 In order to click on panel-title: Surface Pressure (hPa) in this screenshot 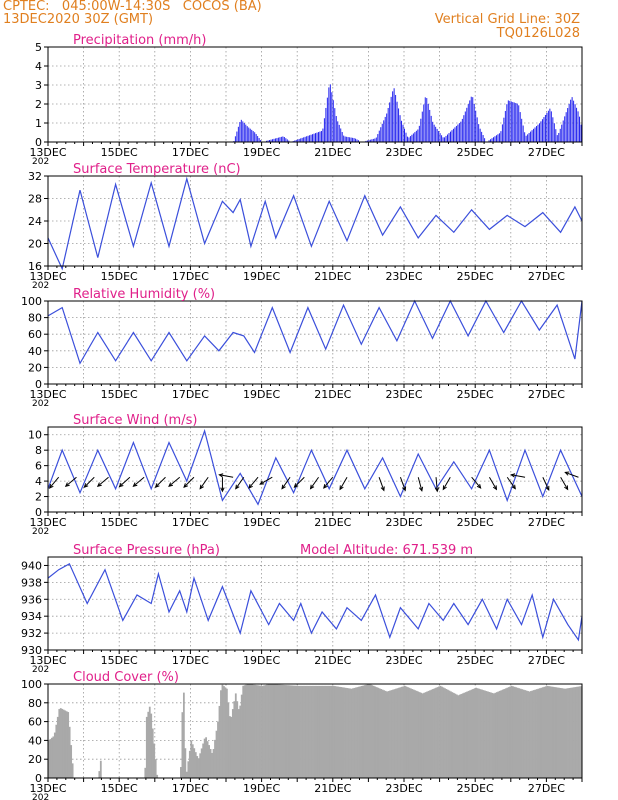, I will do `click(146, 550)`.